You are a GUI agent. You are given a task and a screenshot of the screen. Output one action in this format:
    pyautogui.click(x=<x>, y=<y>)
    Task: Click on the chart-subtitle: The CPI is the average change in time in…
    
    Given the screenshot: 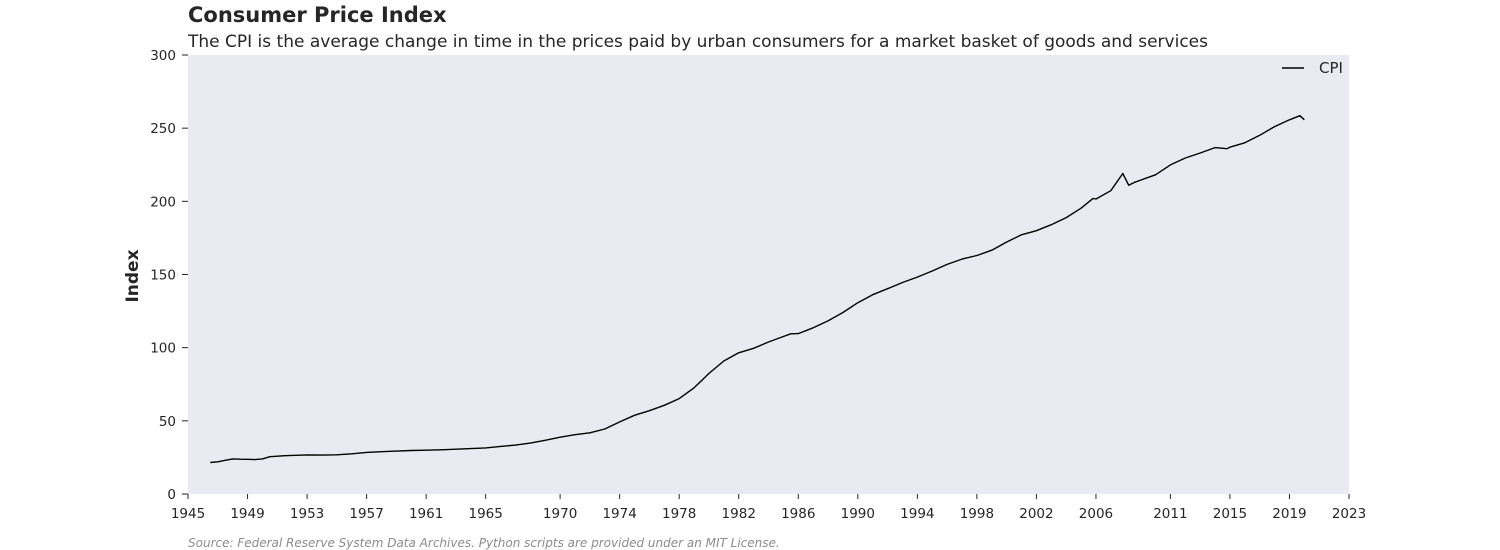 What is the action you would take?
    pyautogui.click(x=698, y=42)
    